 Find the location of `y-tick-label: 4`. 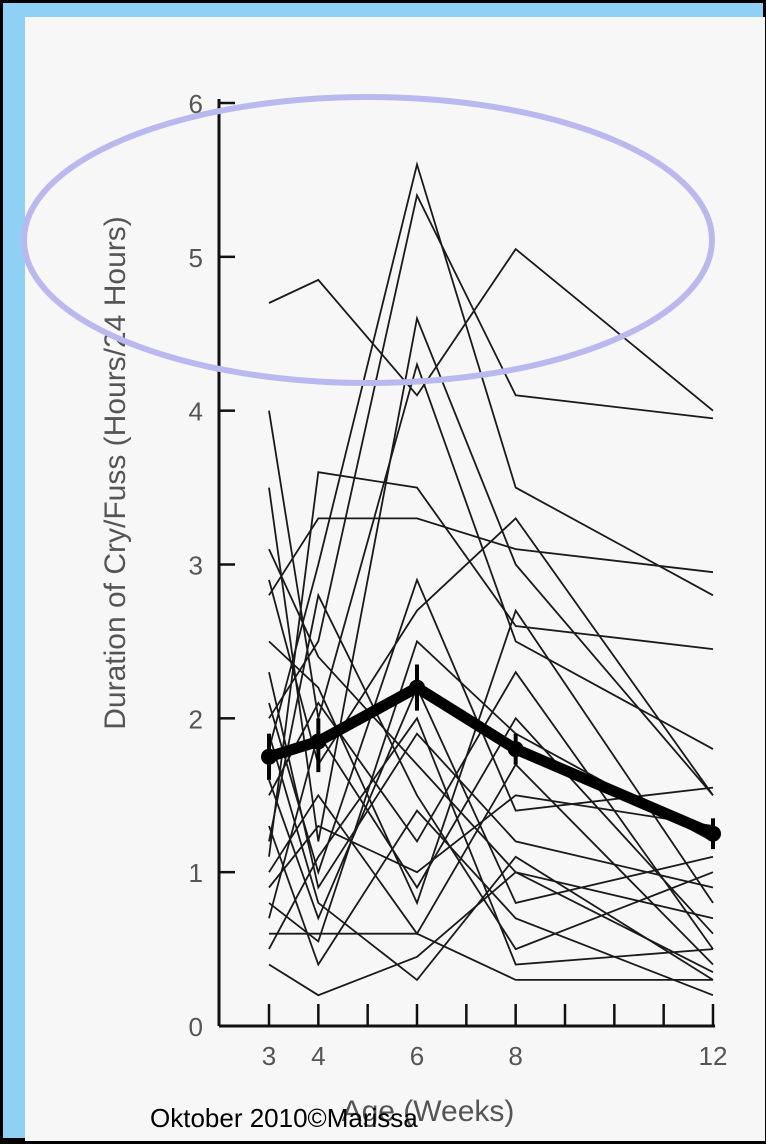

y-tick-label: 4 is located at coordinates (196, 412).